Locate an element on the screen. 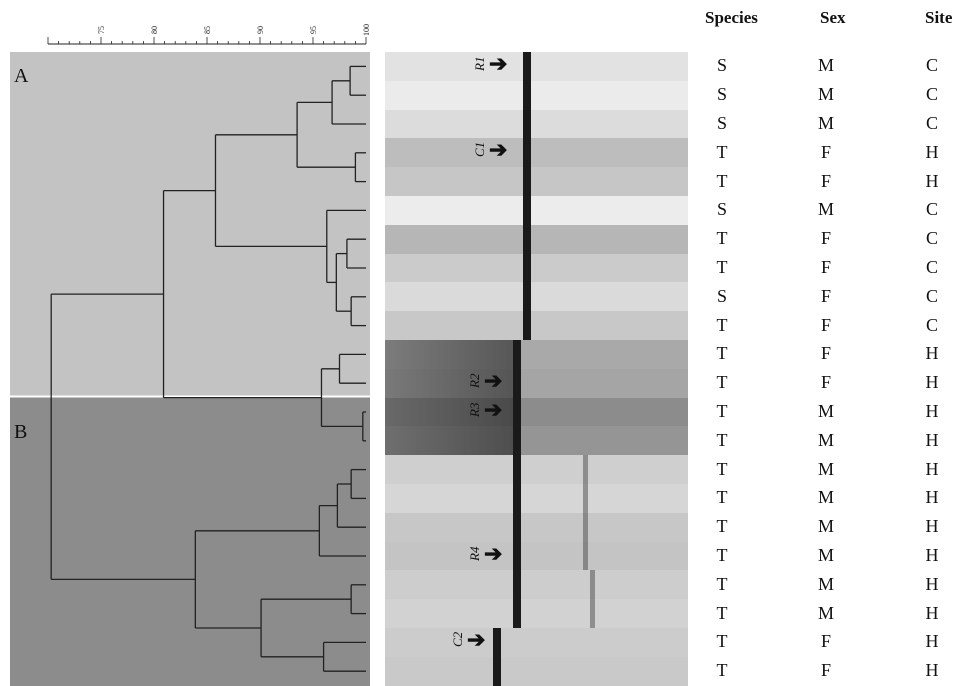  gel-marker-r3: R3 ➔ is located at coordinates (485, 409).